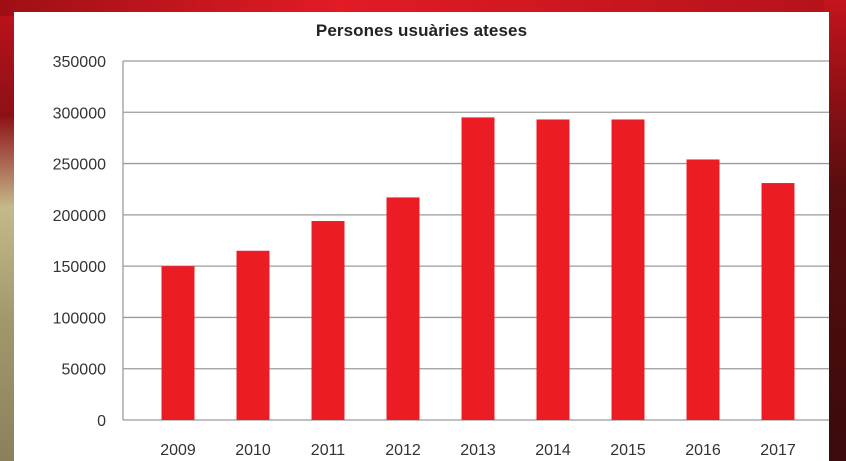 The width and height of the screenshot is (846, 461). Describe the element at coordinates (421, 30) in the screenshot. I see `chart-title: Persones usuàries ateses` at that location.